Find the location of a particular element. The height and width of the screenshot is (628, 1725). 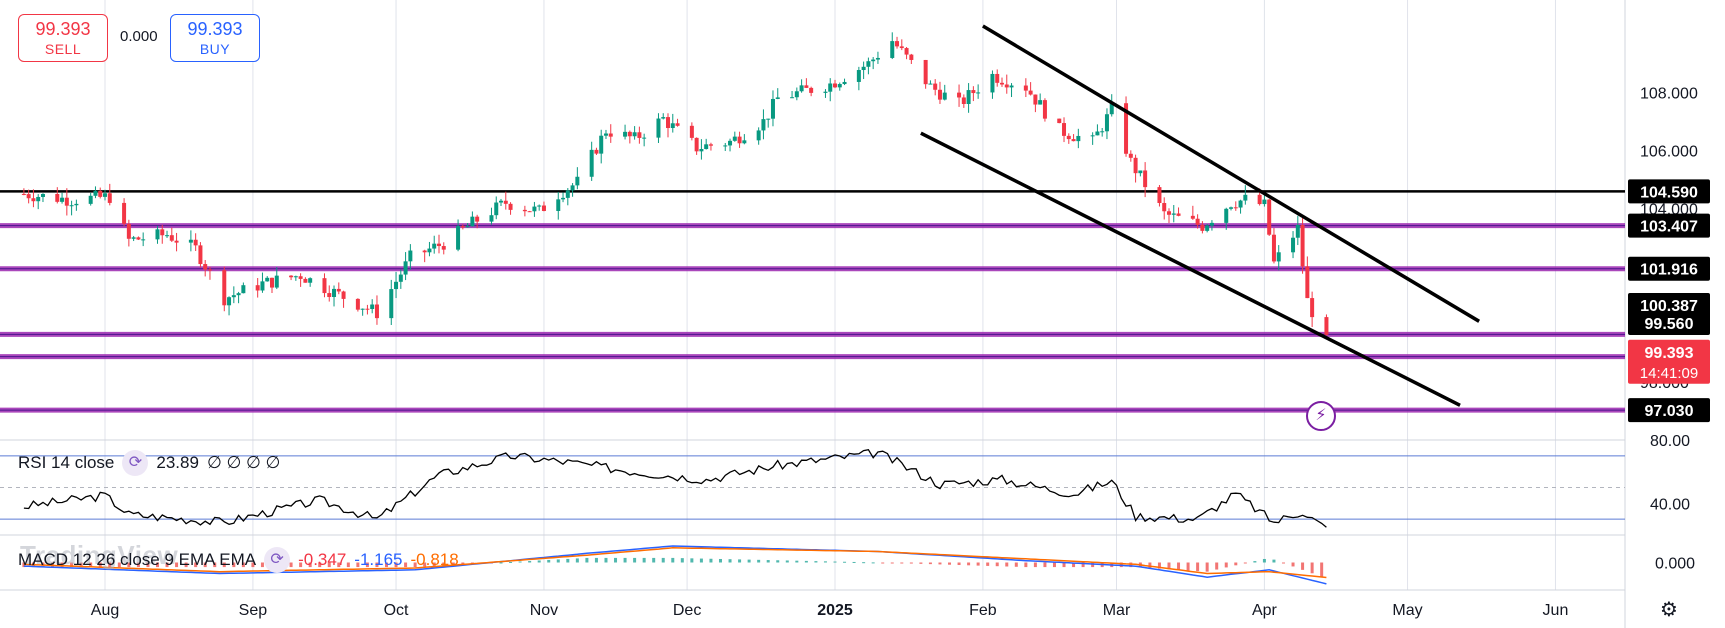

lightning-icon: ⚡ is located at coordinates (1321, 416).